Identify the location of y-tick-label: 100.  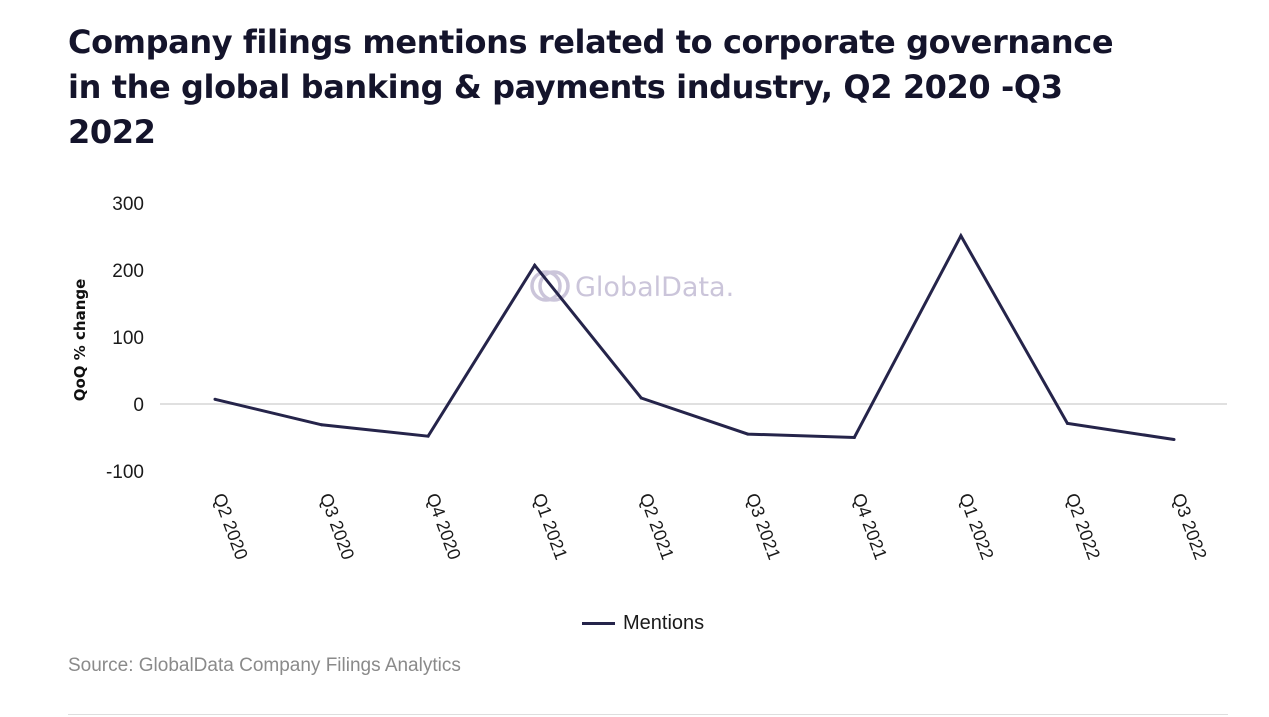
(128, 338).